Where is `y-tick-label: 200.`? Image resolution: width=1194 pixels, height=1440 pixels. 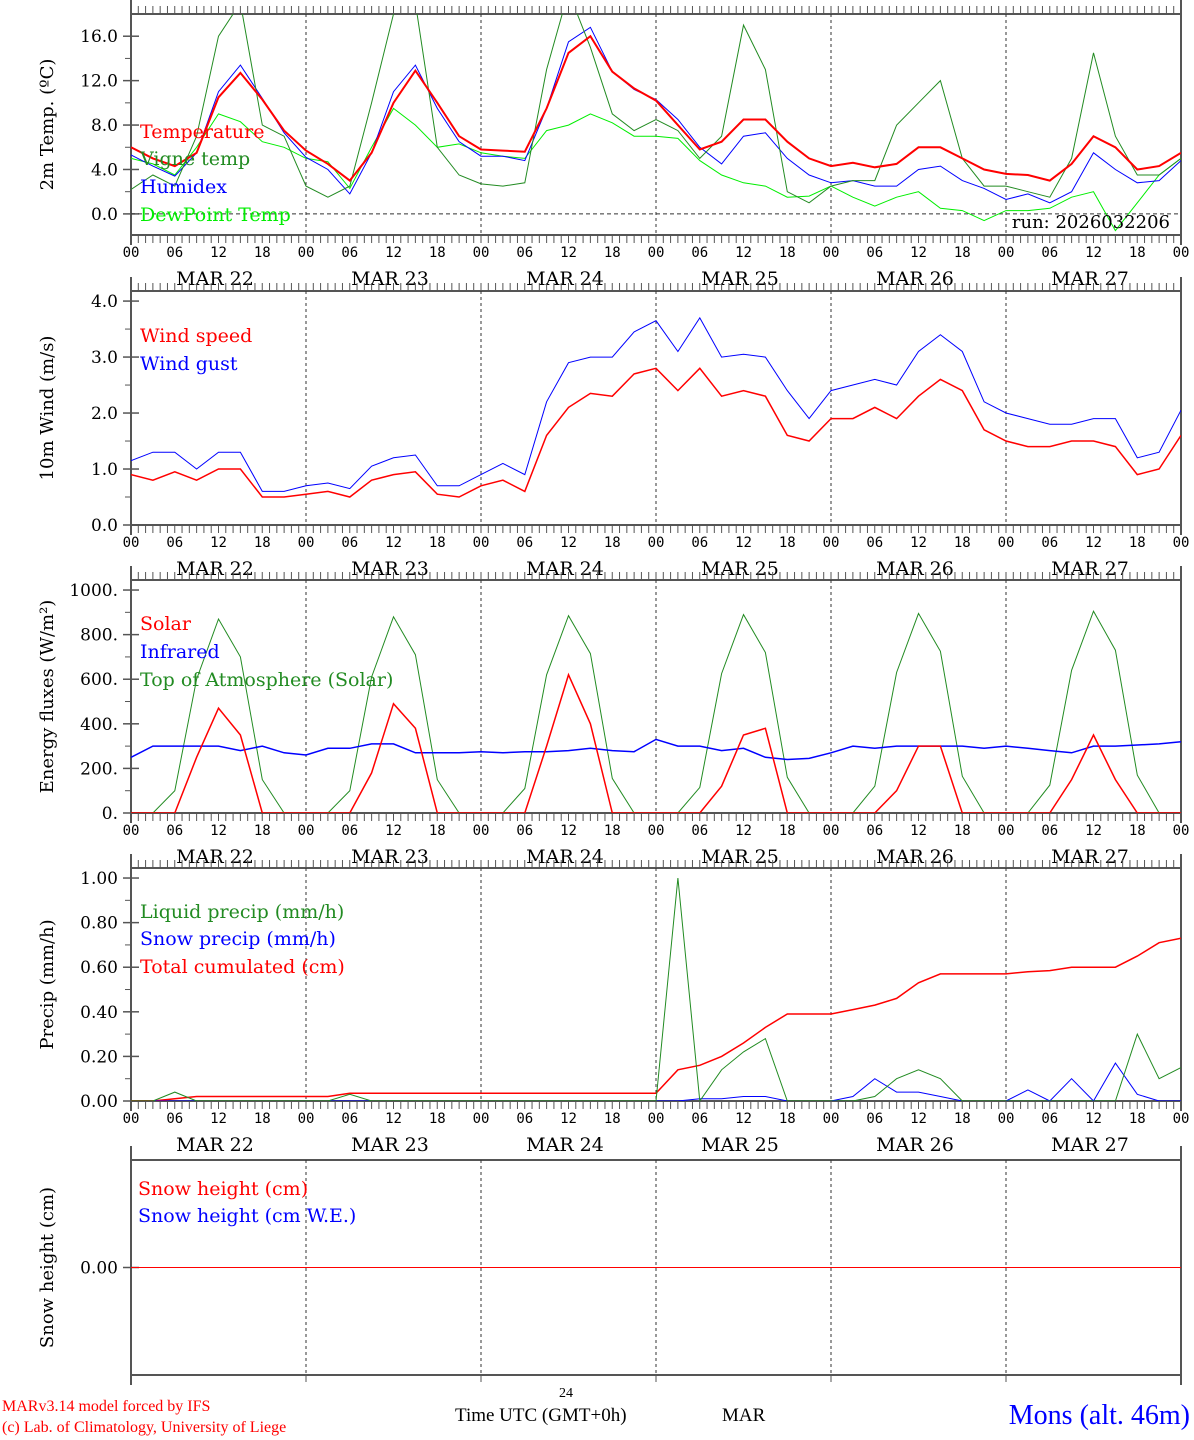 y-tick-label: 200. is located at coordinates (99, 769).